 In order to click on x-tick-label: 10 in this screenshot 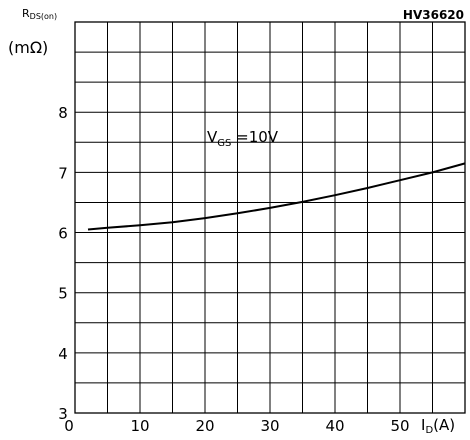, I will do `click(139, 426)`.